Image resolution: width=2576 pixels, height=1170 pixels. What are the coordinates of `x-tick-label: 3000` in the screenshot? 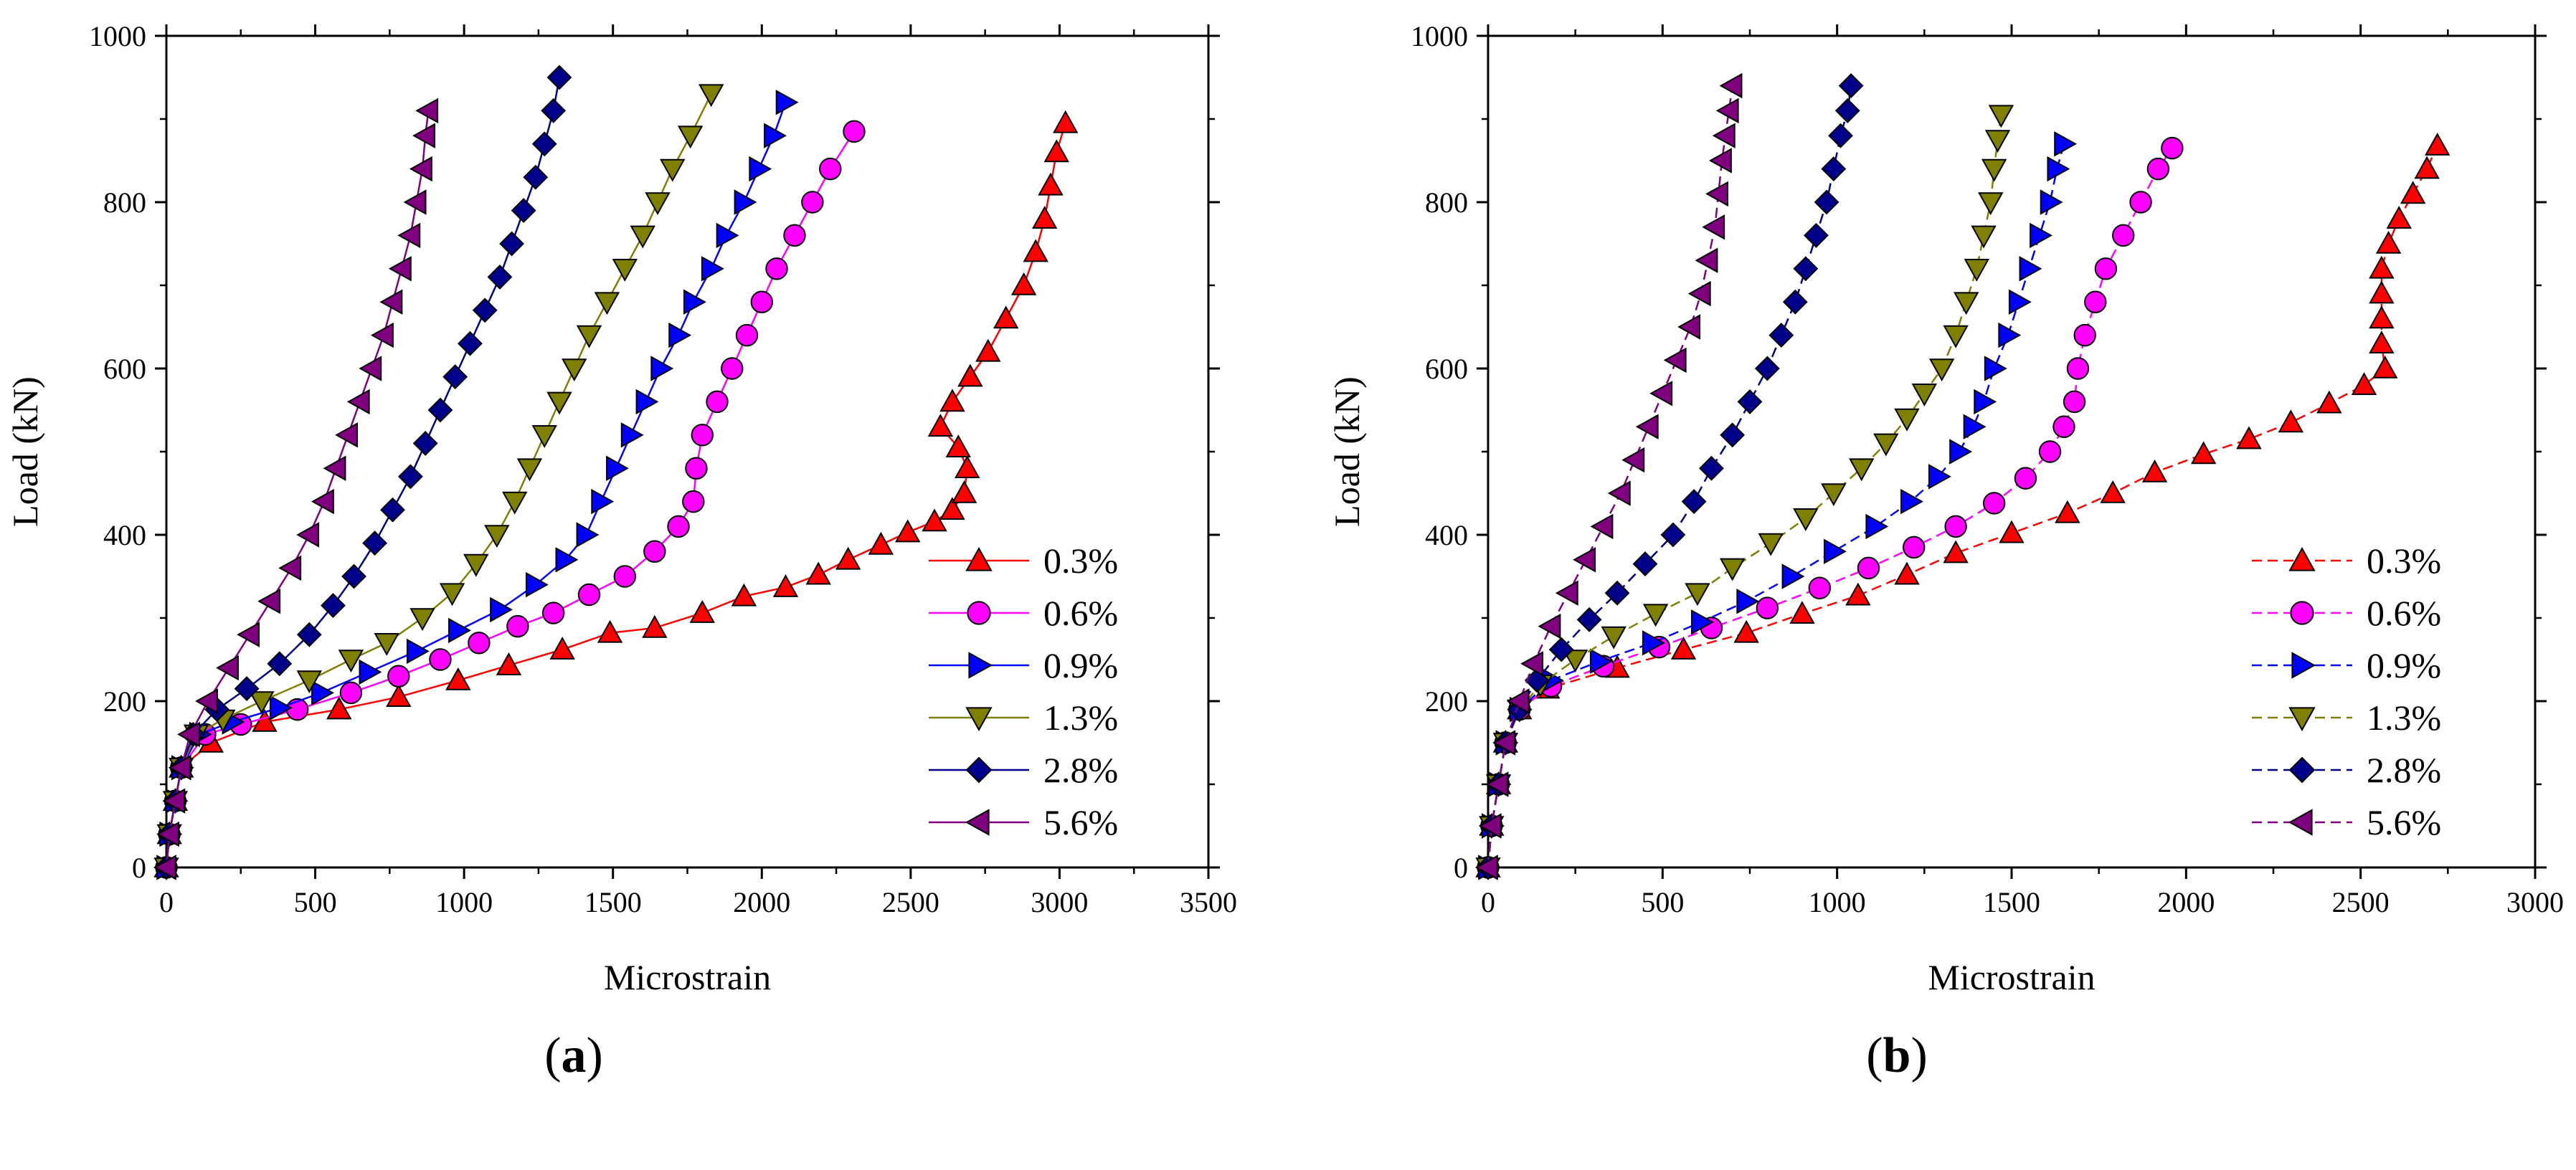 It's located at (1059, 902).